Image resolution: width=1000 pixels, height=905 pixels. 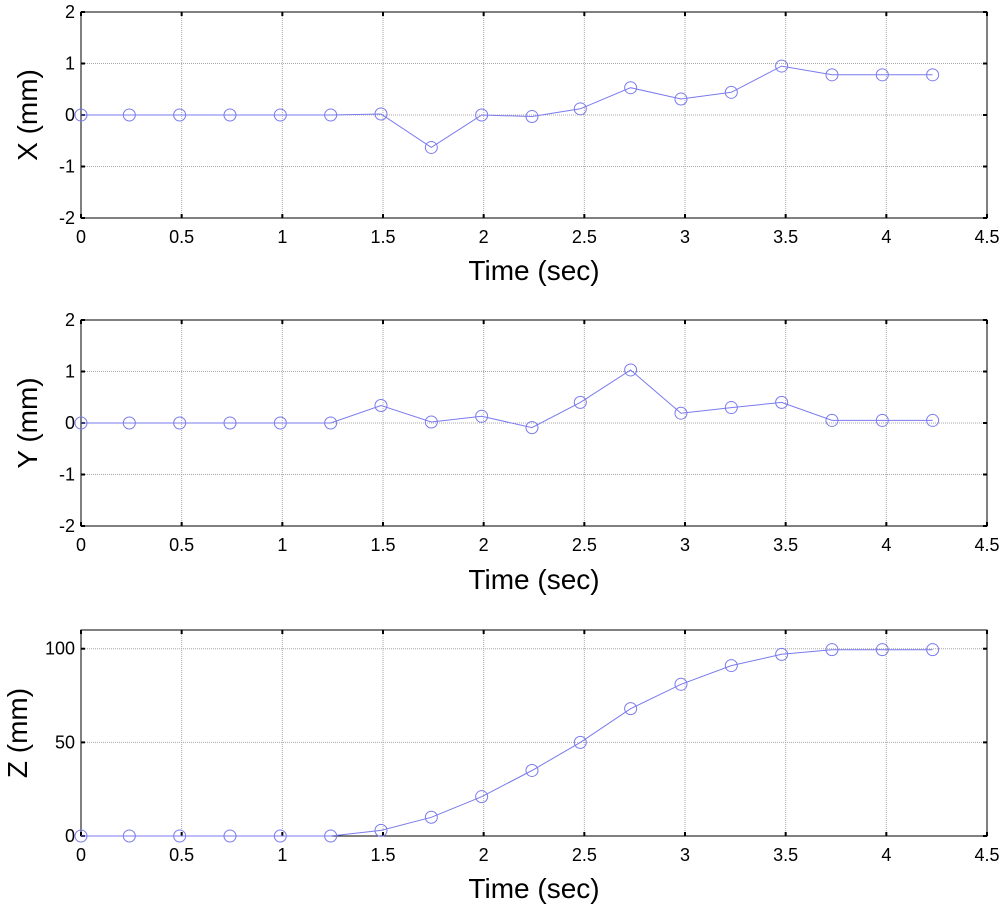 I want to click on y-tick-label: 1, so click(x=70, y=372).